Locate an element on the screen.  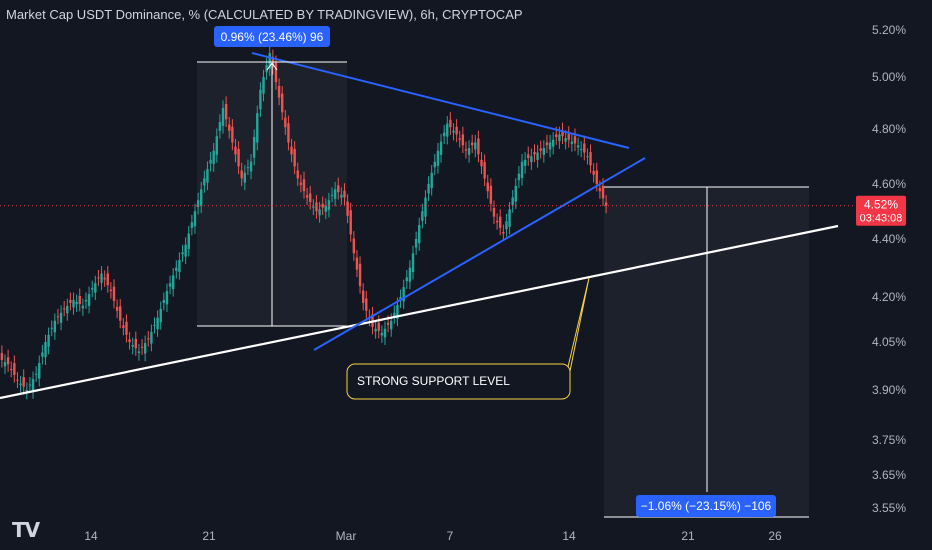
x-axis: 14 21 Mar 7 14 21 26 is located at coordinates (433, 536).